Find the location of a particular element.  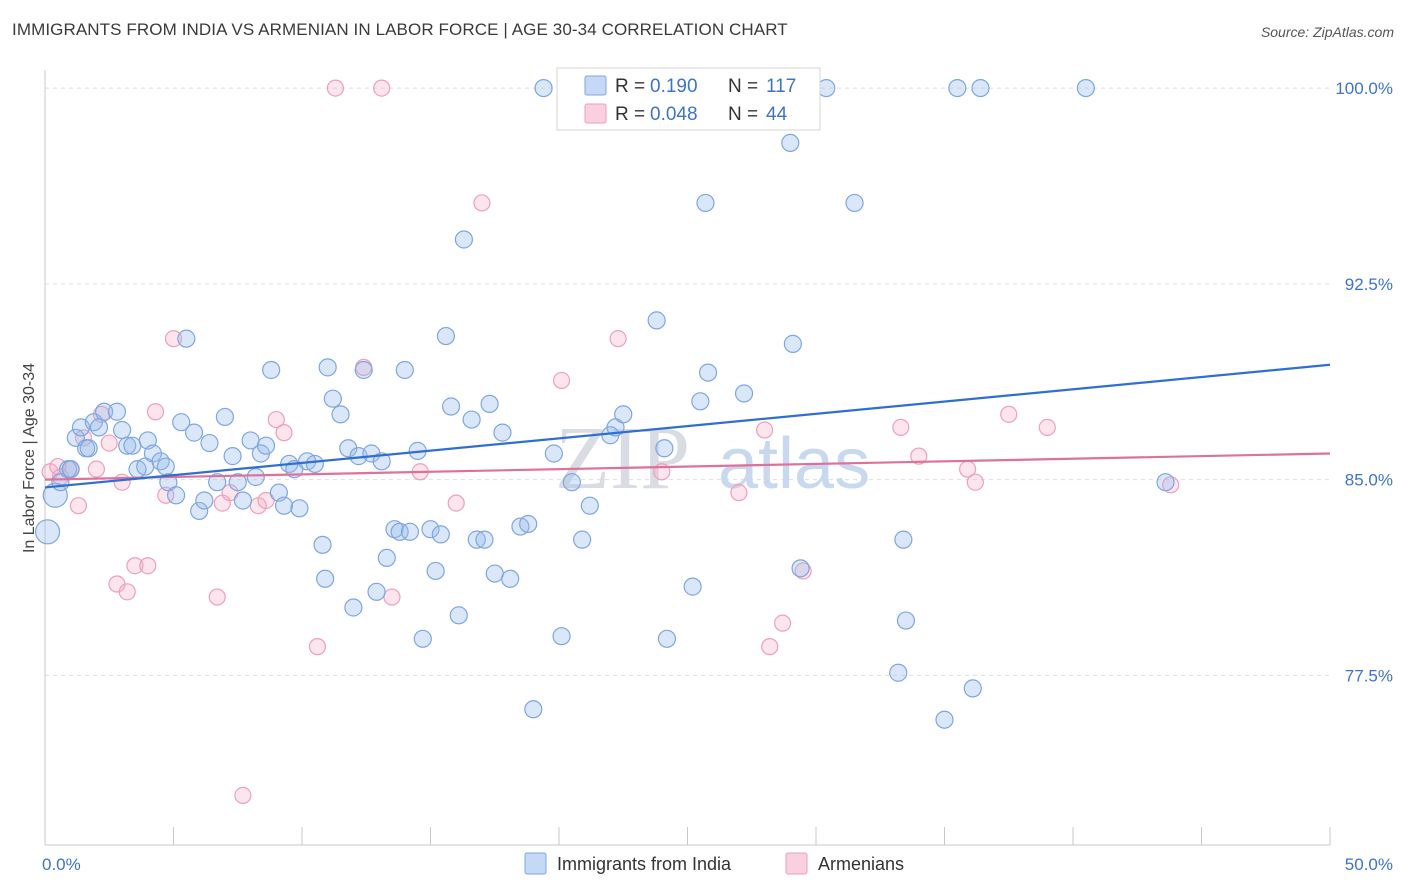

legend-n-value-india: 117 is located at coordinates (781, 86).